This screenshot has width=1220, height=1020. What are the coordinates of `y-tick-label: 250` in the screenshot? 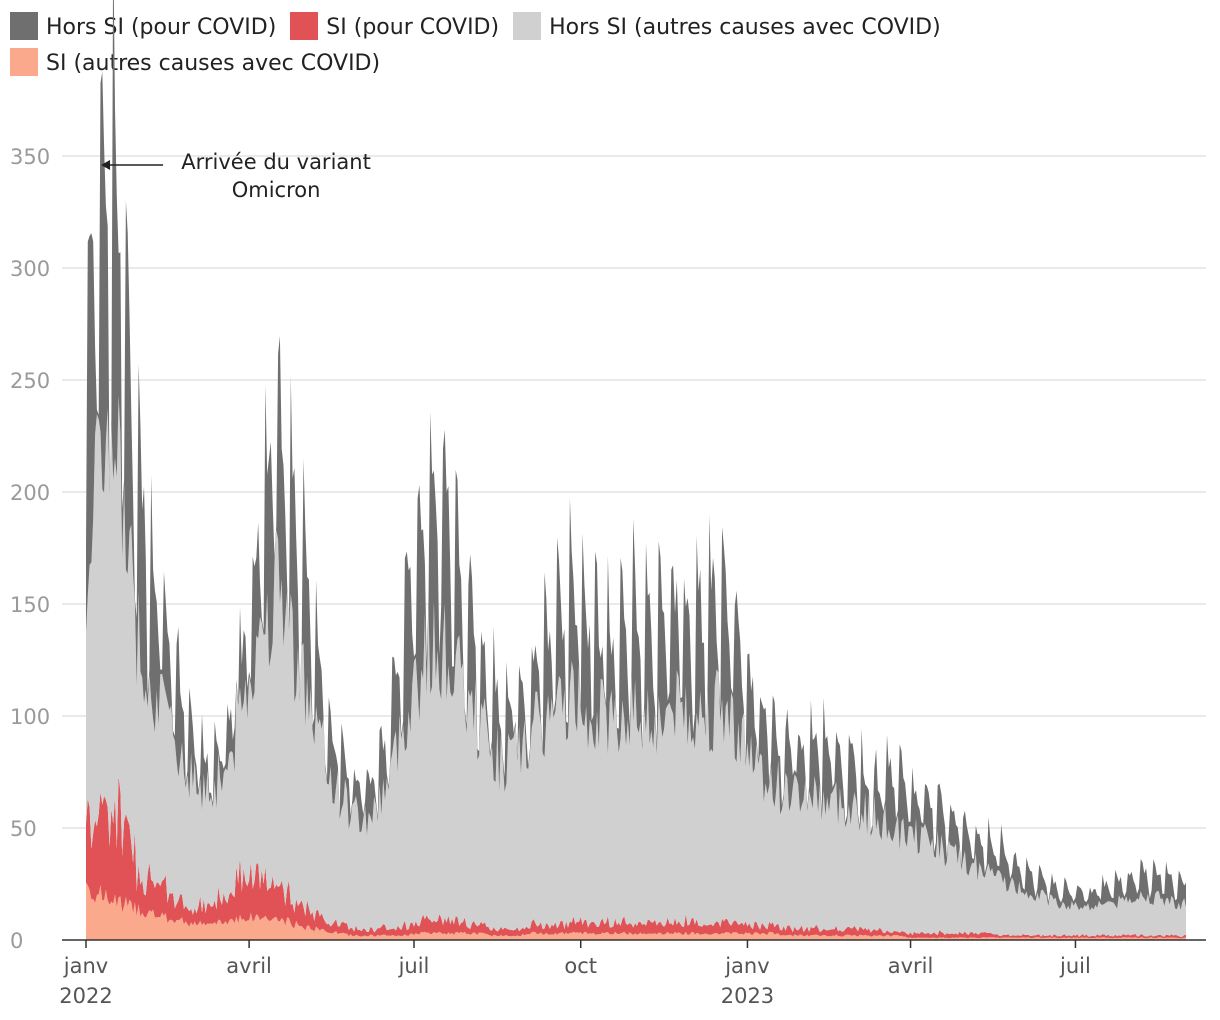 It's located at (30, 381).